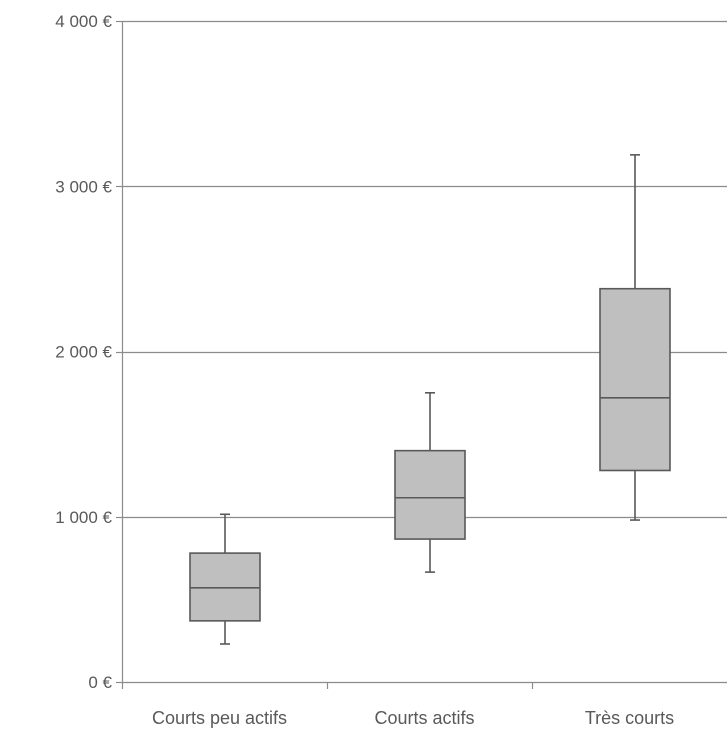 The height and width of the screenshot is (729, 727). I want to click on x-category-label: Très courts, so click(629, 718).